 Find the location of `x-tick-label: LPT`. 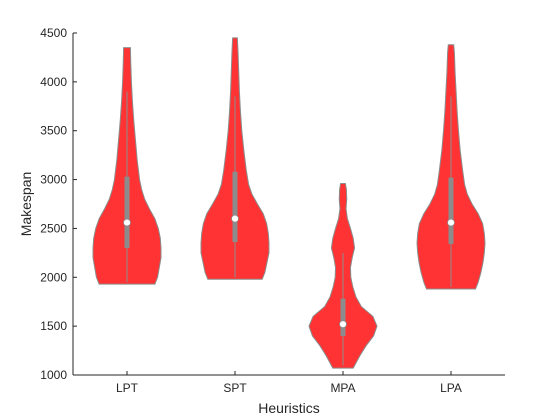

x-tick-label: LPT is located at coordinates (127, 388).